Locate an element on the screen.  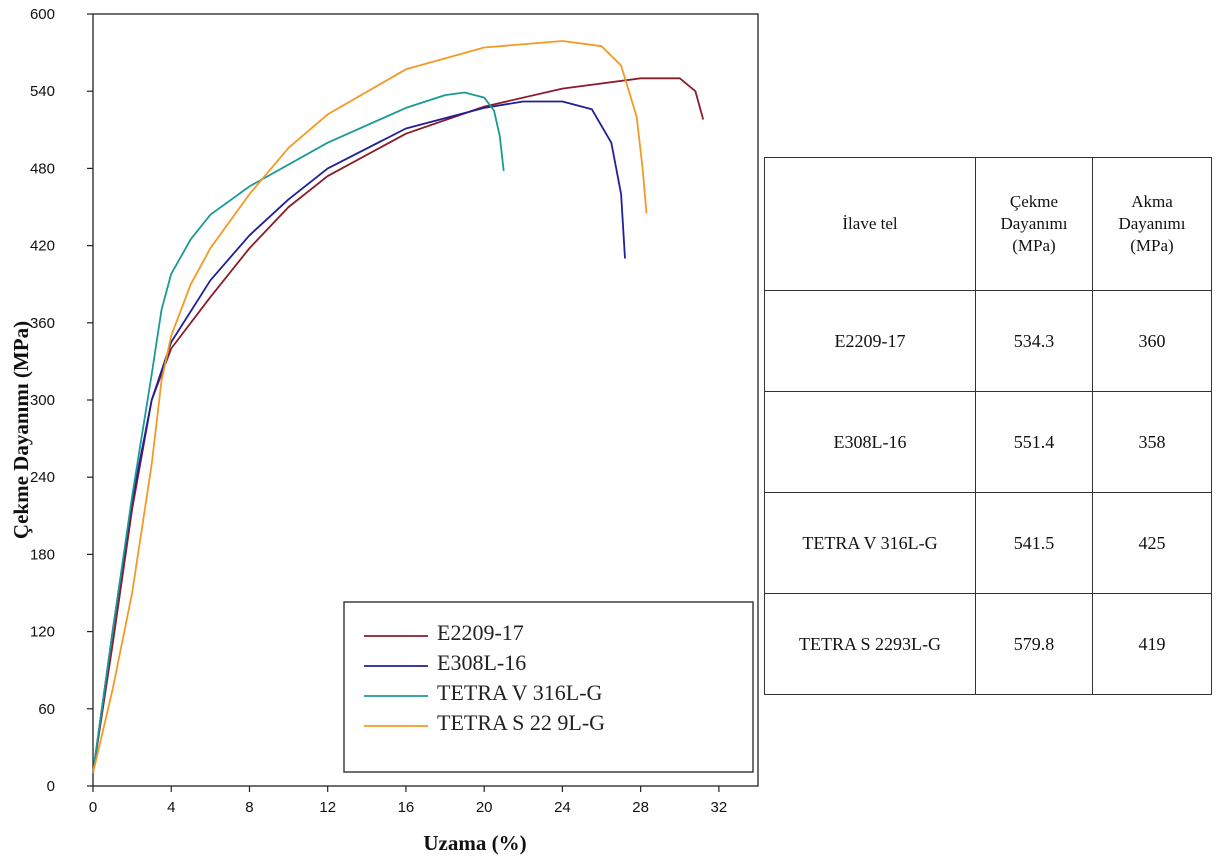
cell-yield-strength: 425 is located at coordinates (1152, 543).